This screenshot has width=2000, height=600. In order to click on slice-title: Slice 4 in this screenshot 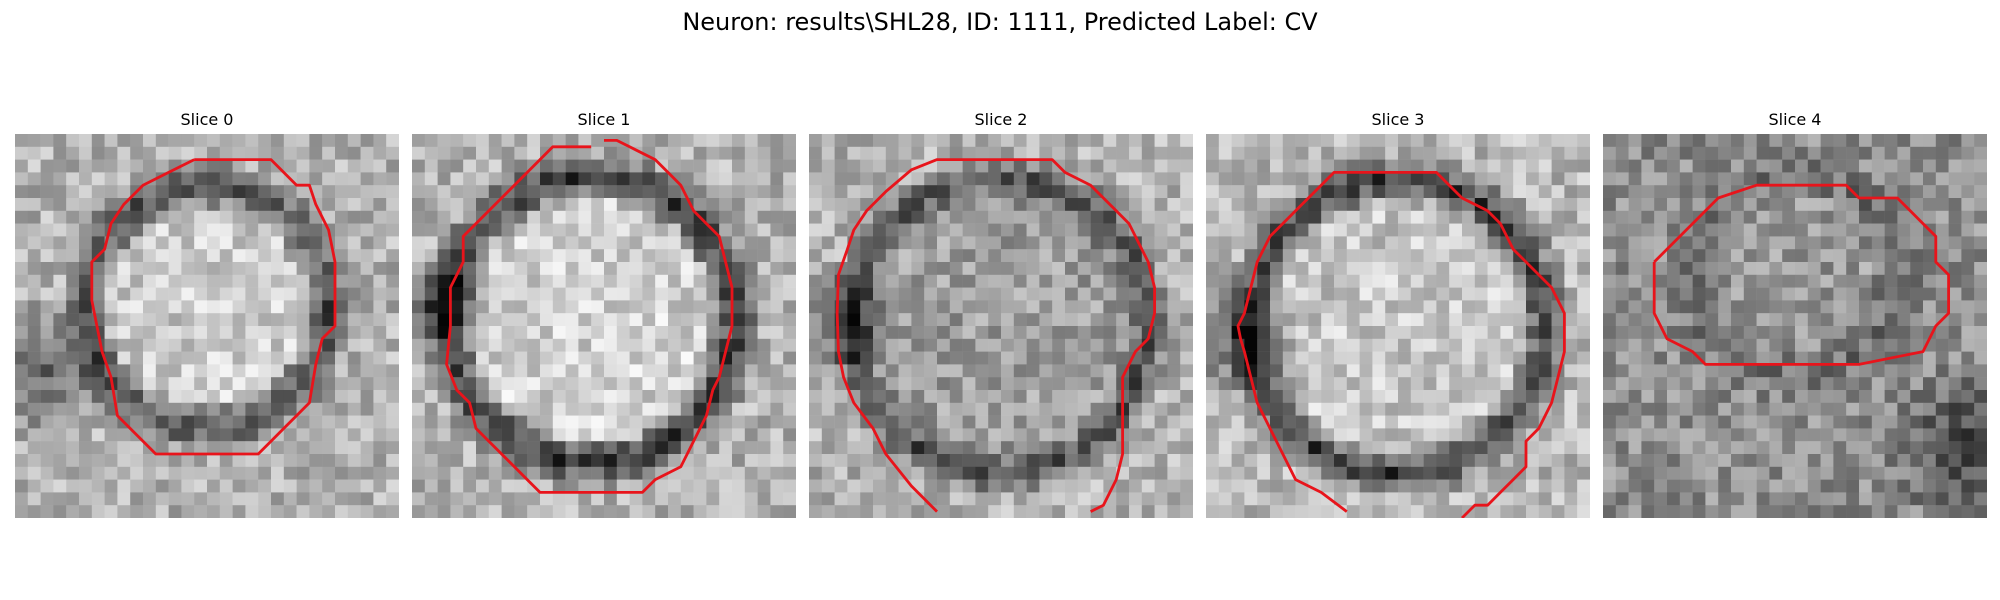, I will do `click(1795, 119)`.